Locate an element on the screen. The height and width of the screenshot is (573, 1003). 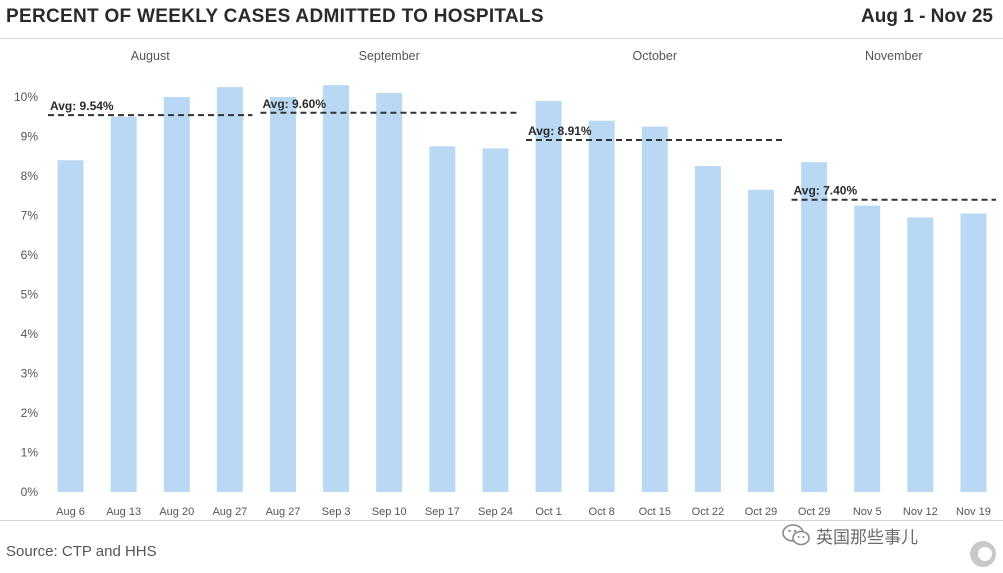
average-label: Avg: 7.40% is located at coordinates (826, 191).